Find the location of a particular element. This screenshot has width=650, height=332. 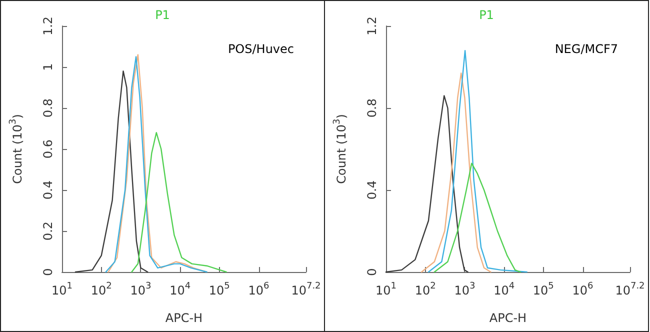

y-tick-label: 0.2 is located at coordinates (48, 231).